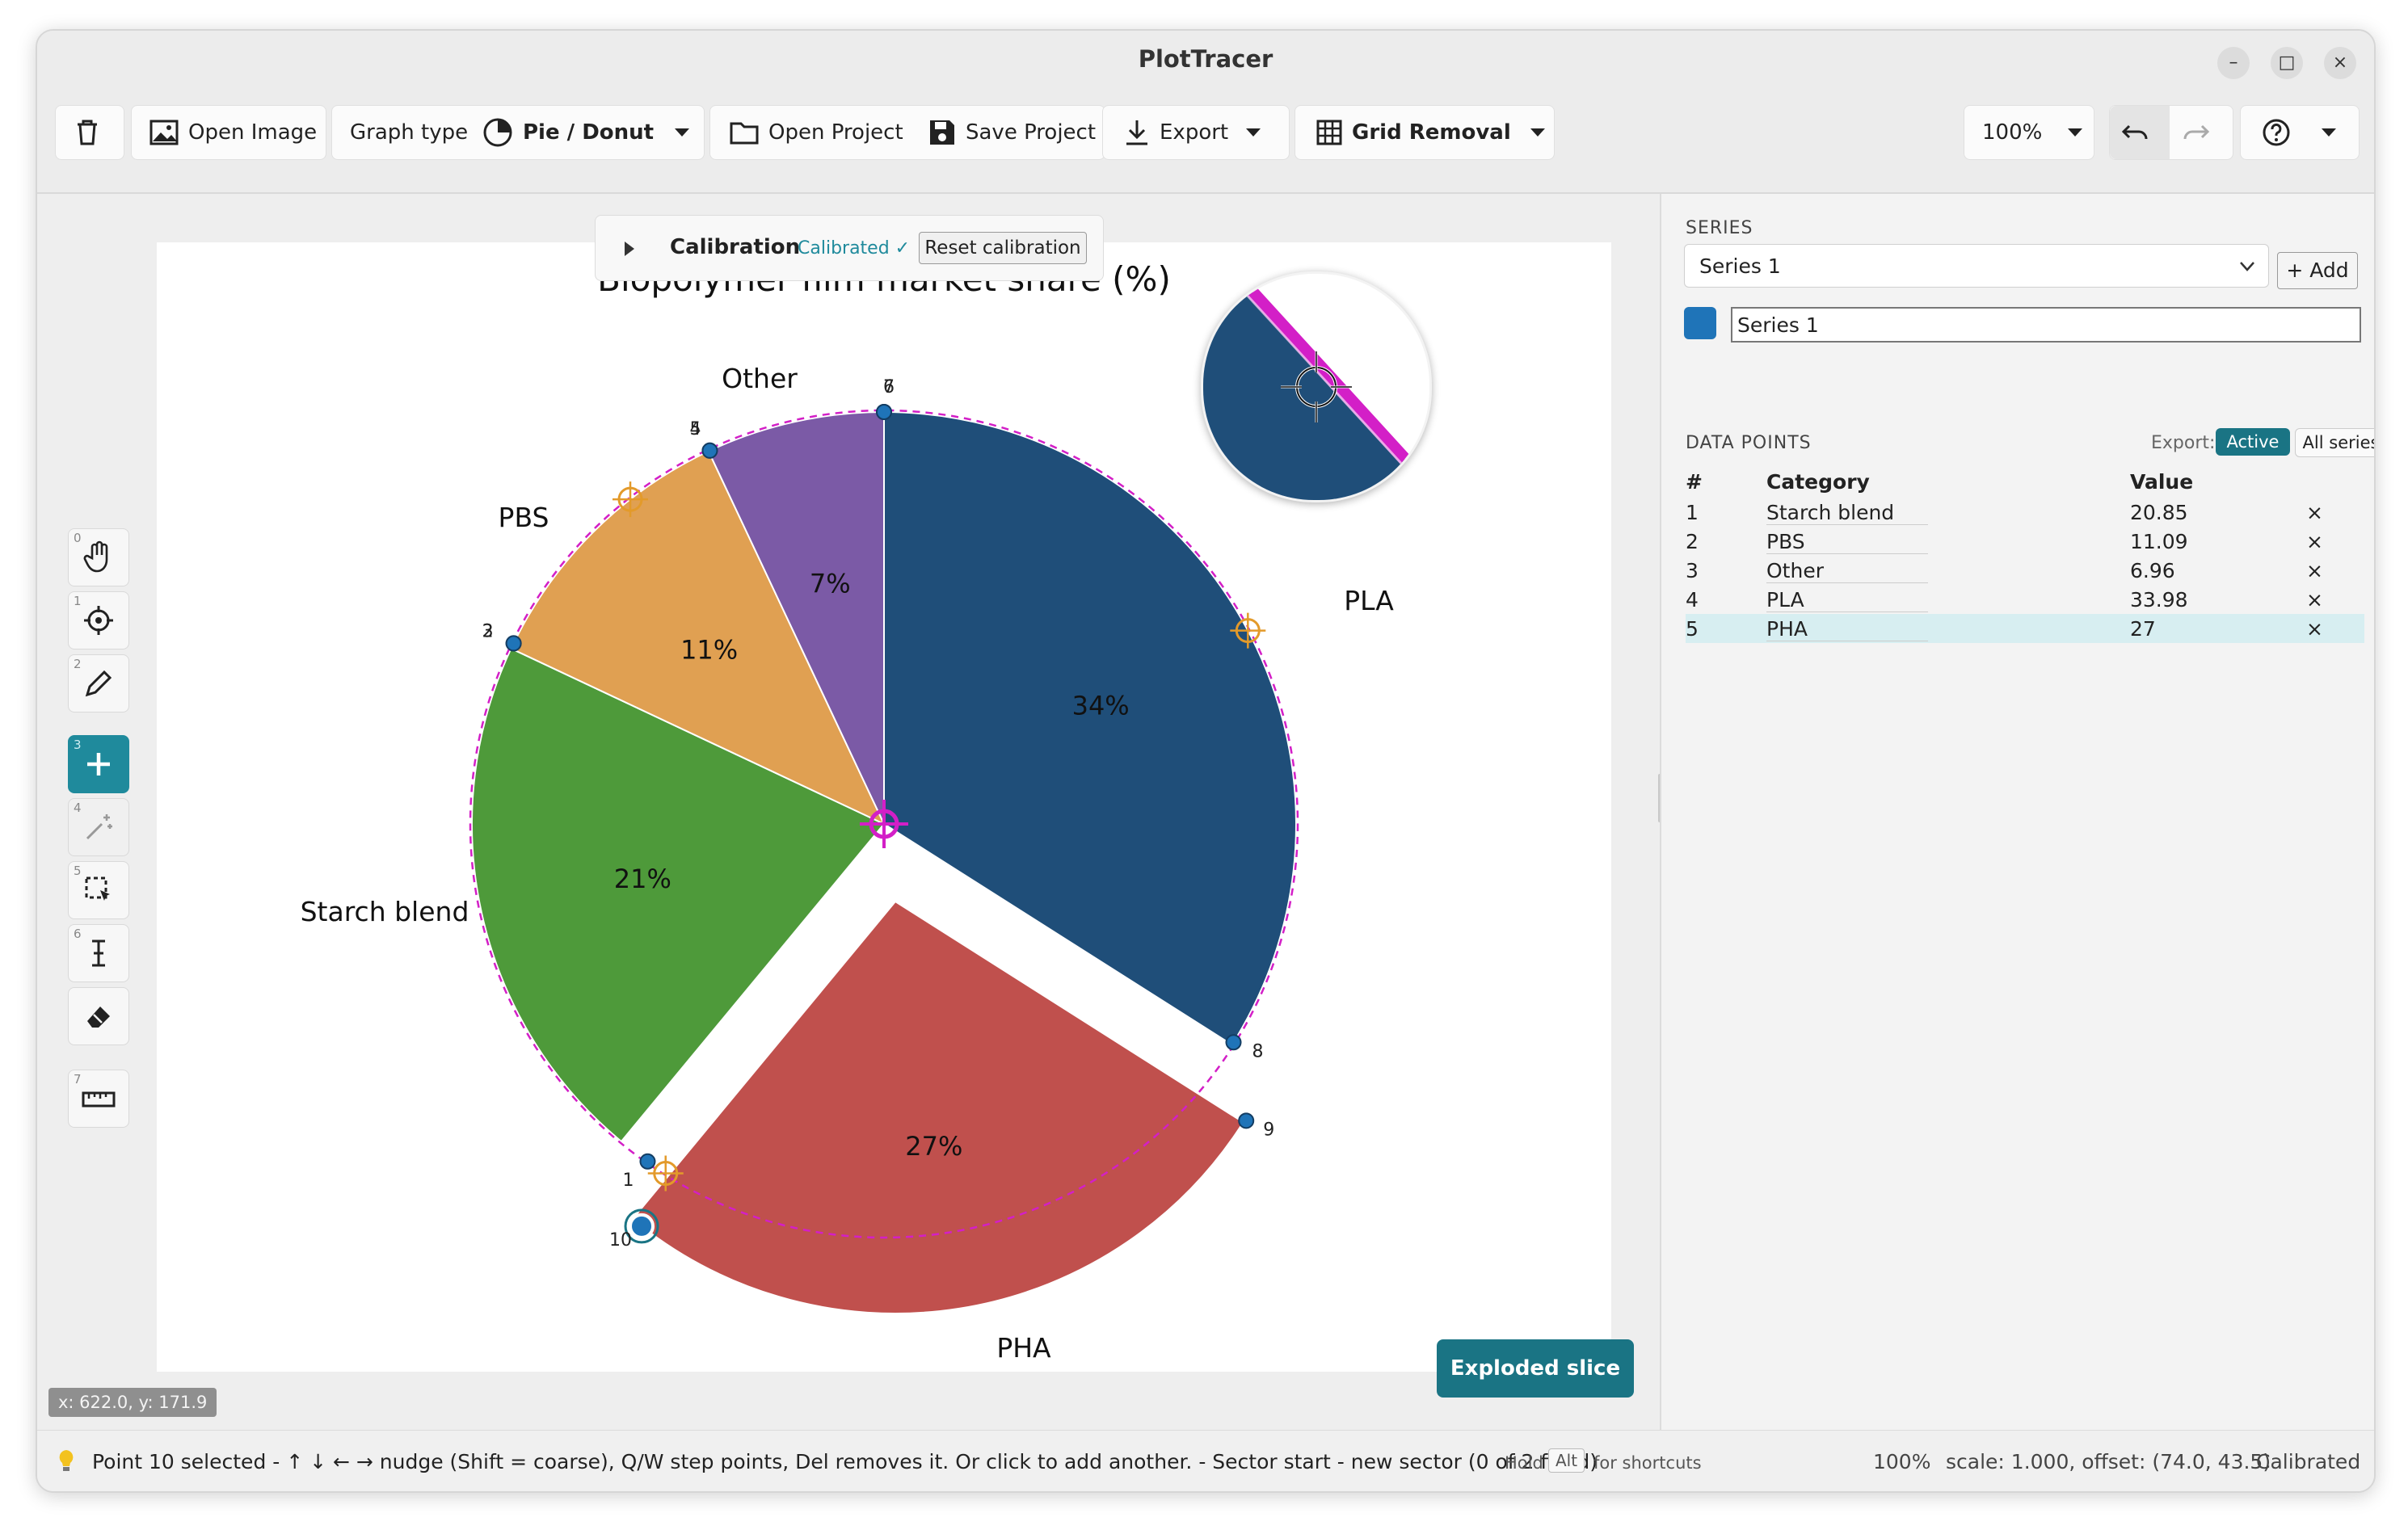  I want to click on magic-wand-icon, so click(99, 827).